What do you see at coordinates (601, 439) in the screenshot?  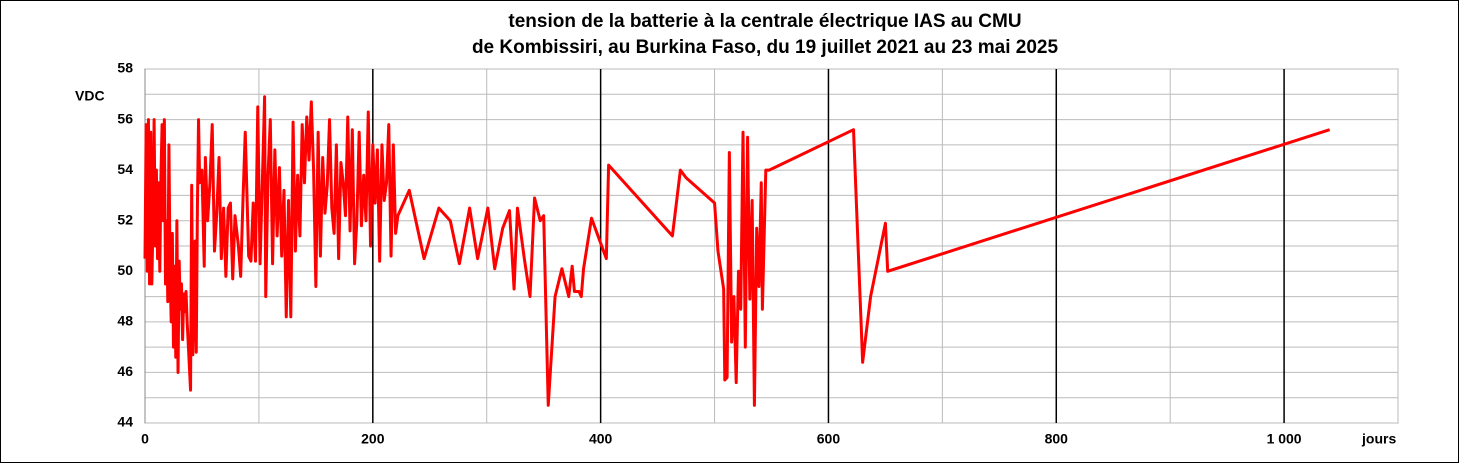 I see `x-tick-label: 400` at bounding box center [601, 439].